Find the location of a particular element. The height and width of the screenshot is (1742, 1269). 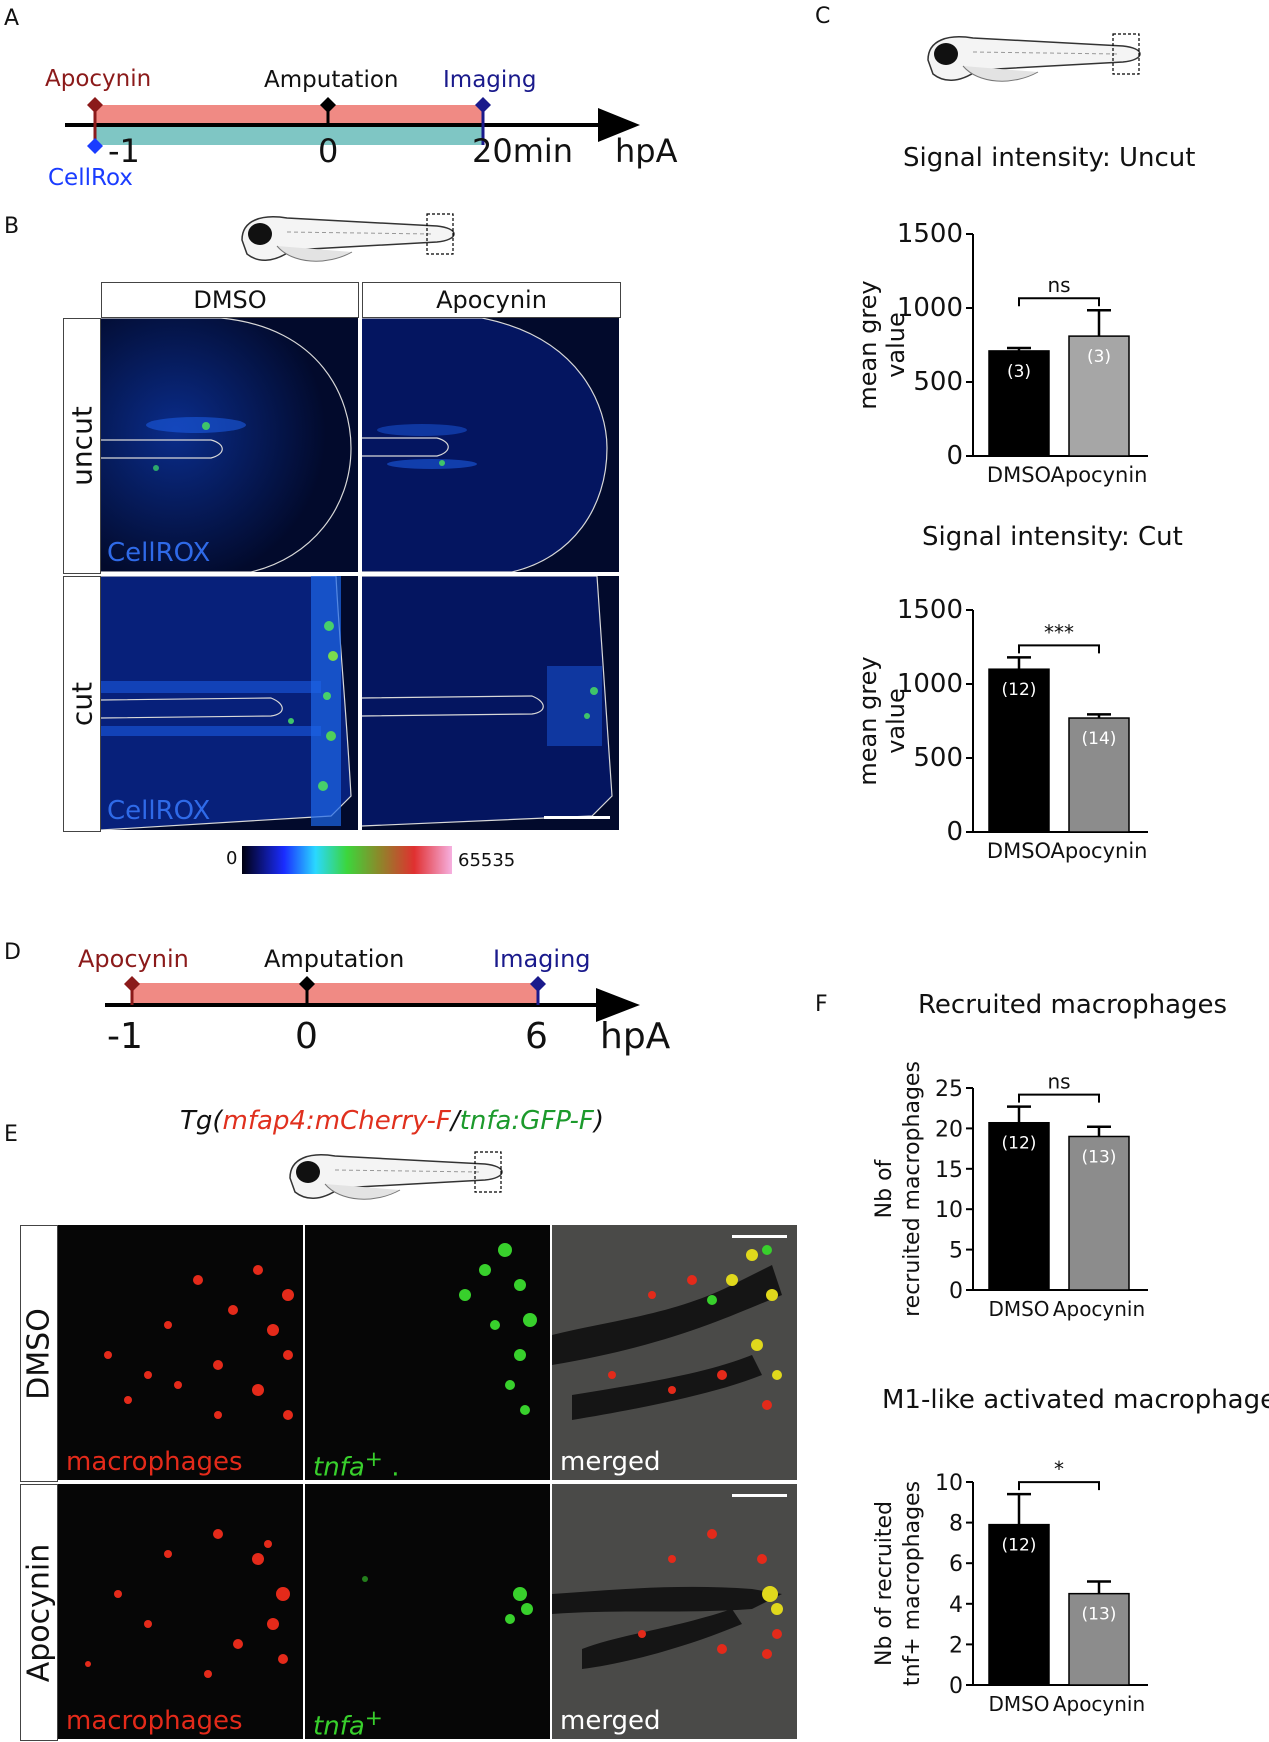

imaging-marker is located at coordinates (483, 105).